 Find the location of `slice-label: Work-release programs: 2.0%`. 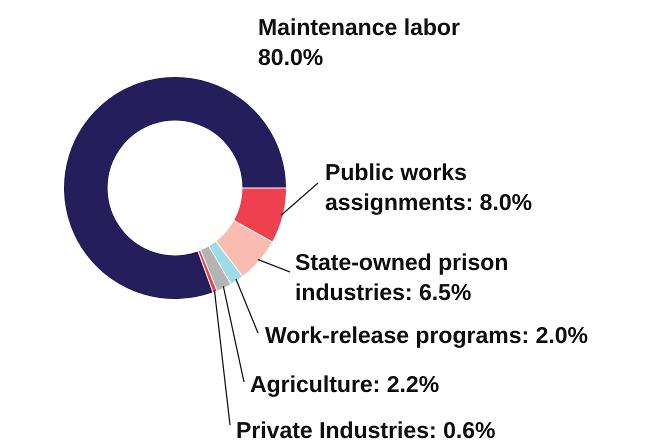

slice-label: Work-release programs: 2.0% is located at coordinates (426, 335).